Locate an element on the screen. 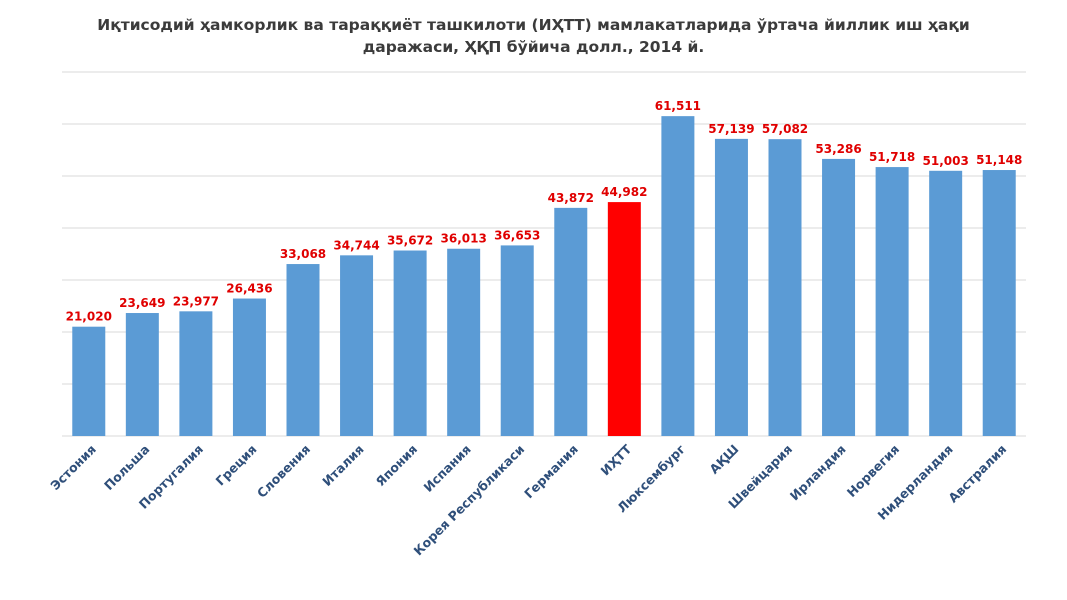  category-label: Италия is located at coordinates (342, 465).